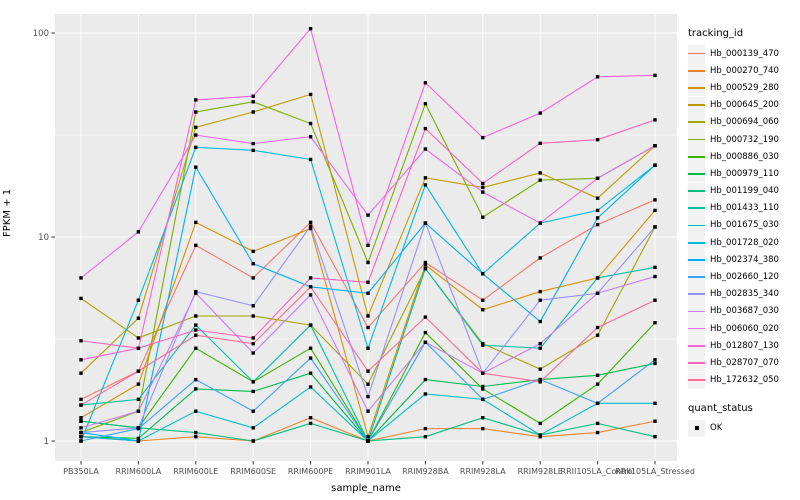 The width and height of the screenshot is (800, 500). I want to click on legend-item-label: Hb_001728_020, so click(744, 242).